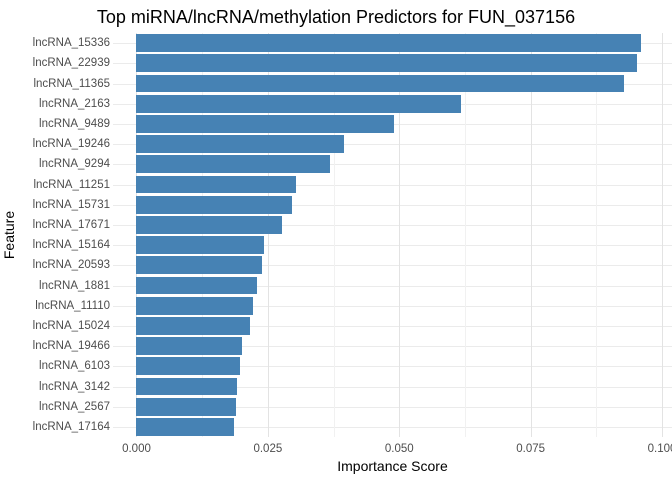  I want to click on y-tick-label: lncRNA_11110, so click(72, 305).